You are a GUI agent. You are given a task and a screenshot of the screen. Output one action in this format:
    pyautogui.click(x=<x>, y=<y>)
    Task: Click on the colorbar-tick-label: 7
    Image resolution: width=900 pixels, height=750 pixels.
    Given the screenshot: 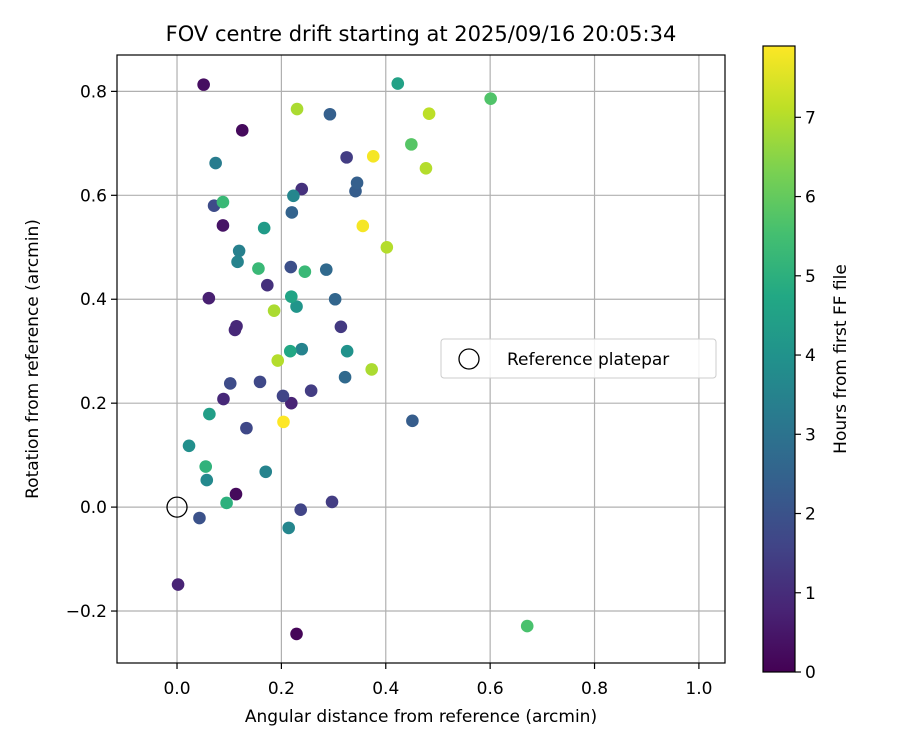 What is the action you would take?
    pyautogui.click(x=810, y=118)
    